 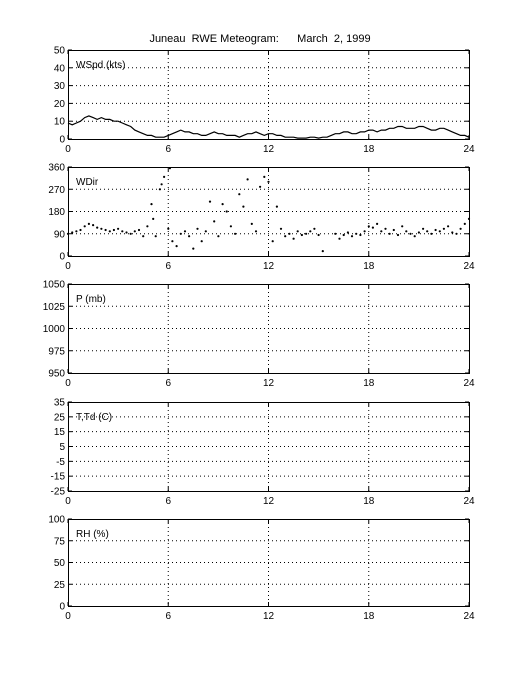 I want to click on y-tick-label: -5, so click(x=60, y=462).